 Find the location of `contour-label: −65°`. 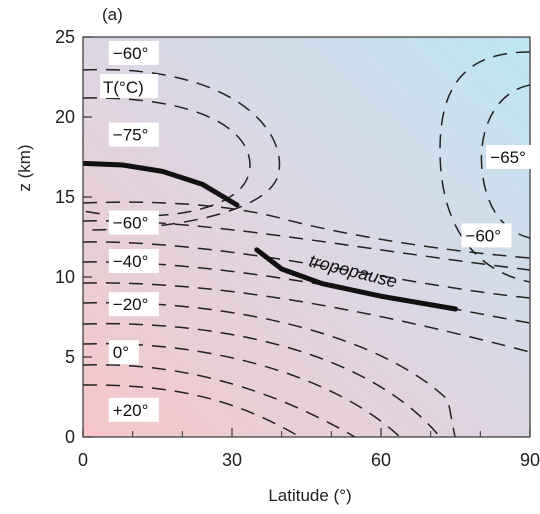

contour-label: −65° is located at coordinates (511, 157).